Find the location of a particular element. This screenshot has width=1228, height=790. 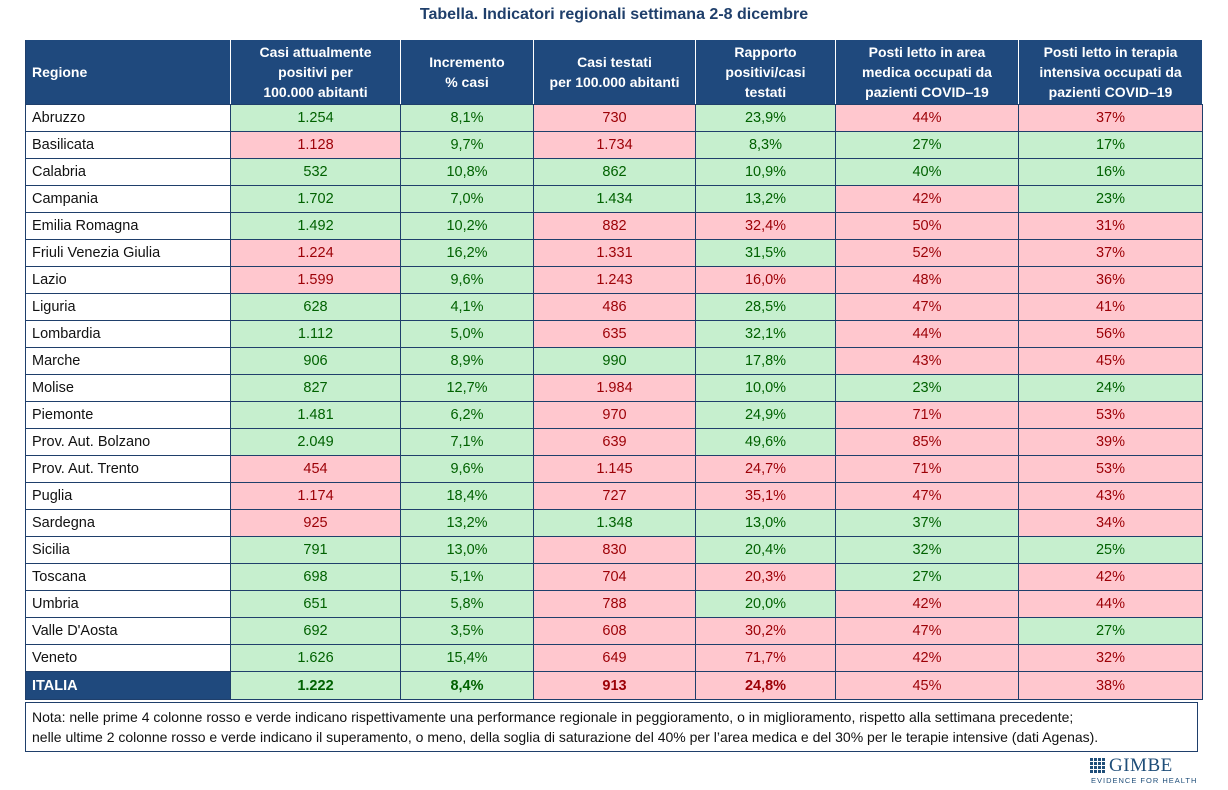

indicator-cell: 704 is located at coordinates (614, 577).